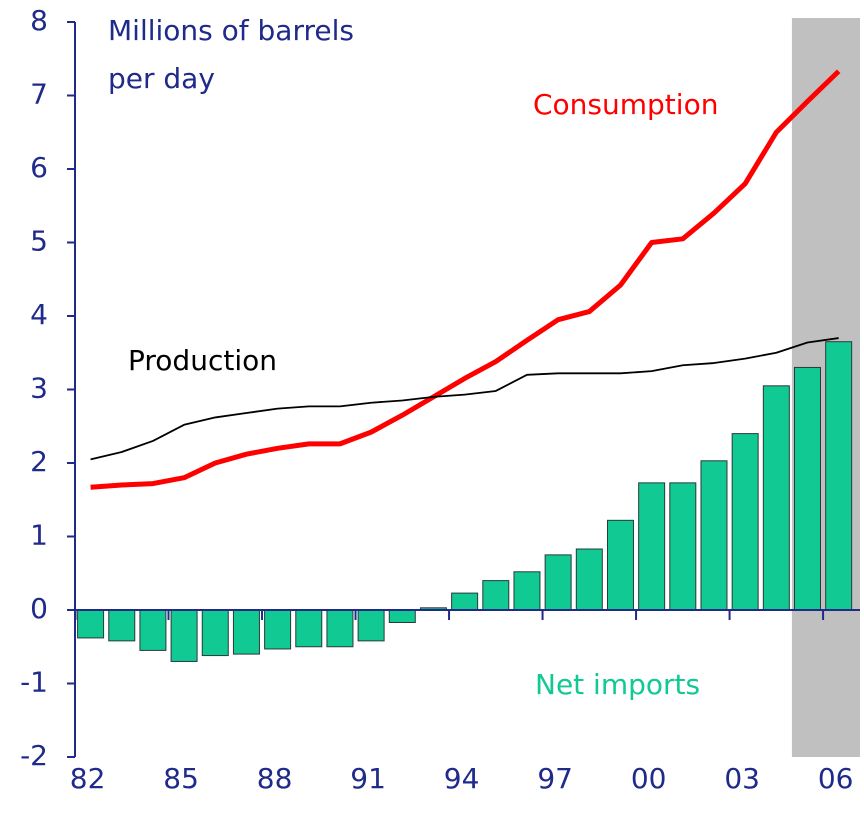 This screenshot has width=864, height=820. I want to click on y-tick-label: 5, so click(39, 241).